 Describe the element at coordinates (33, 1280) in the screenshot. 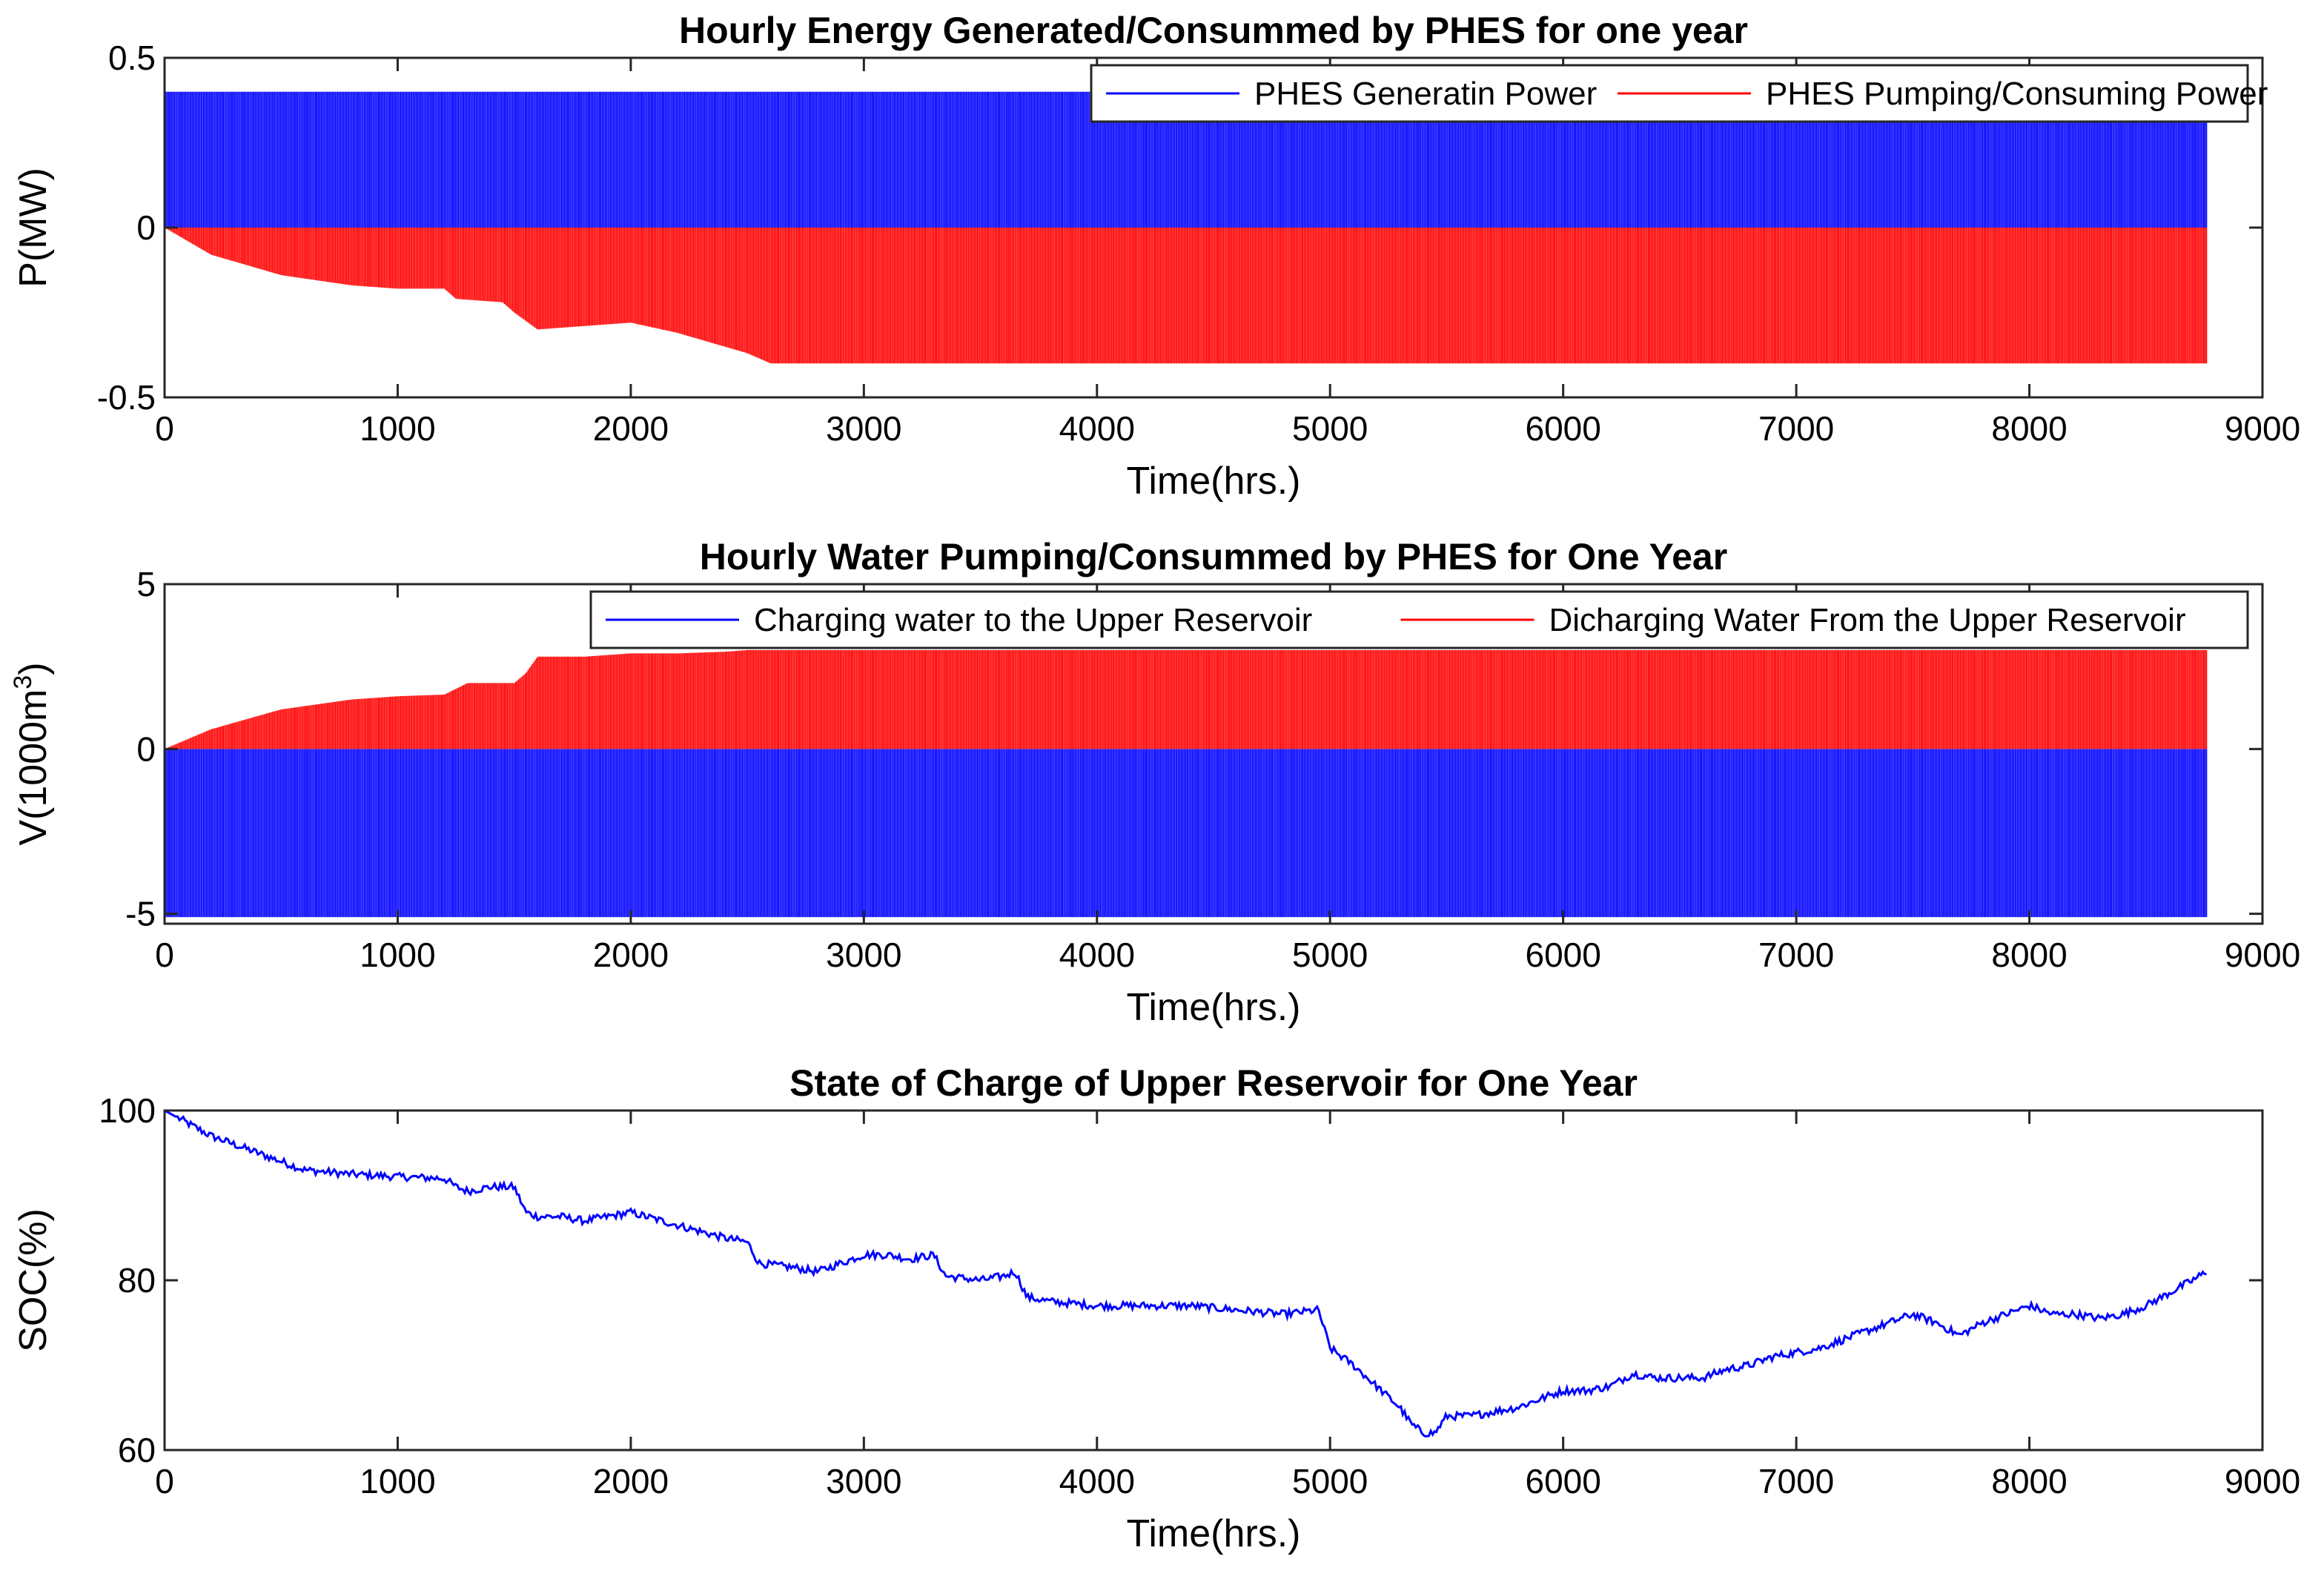

I see `y-axis-label: SOC(%)` at that location.